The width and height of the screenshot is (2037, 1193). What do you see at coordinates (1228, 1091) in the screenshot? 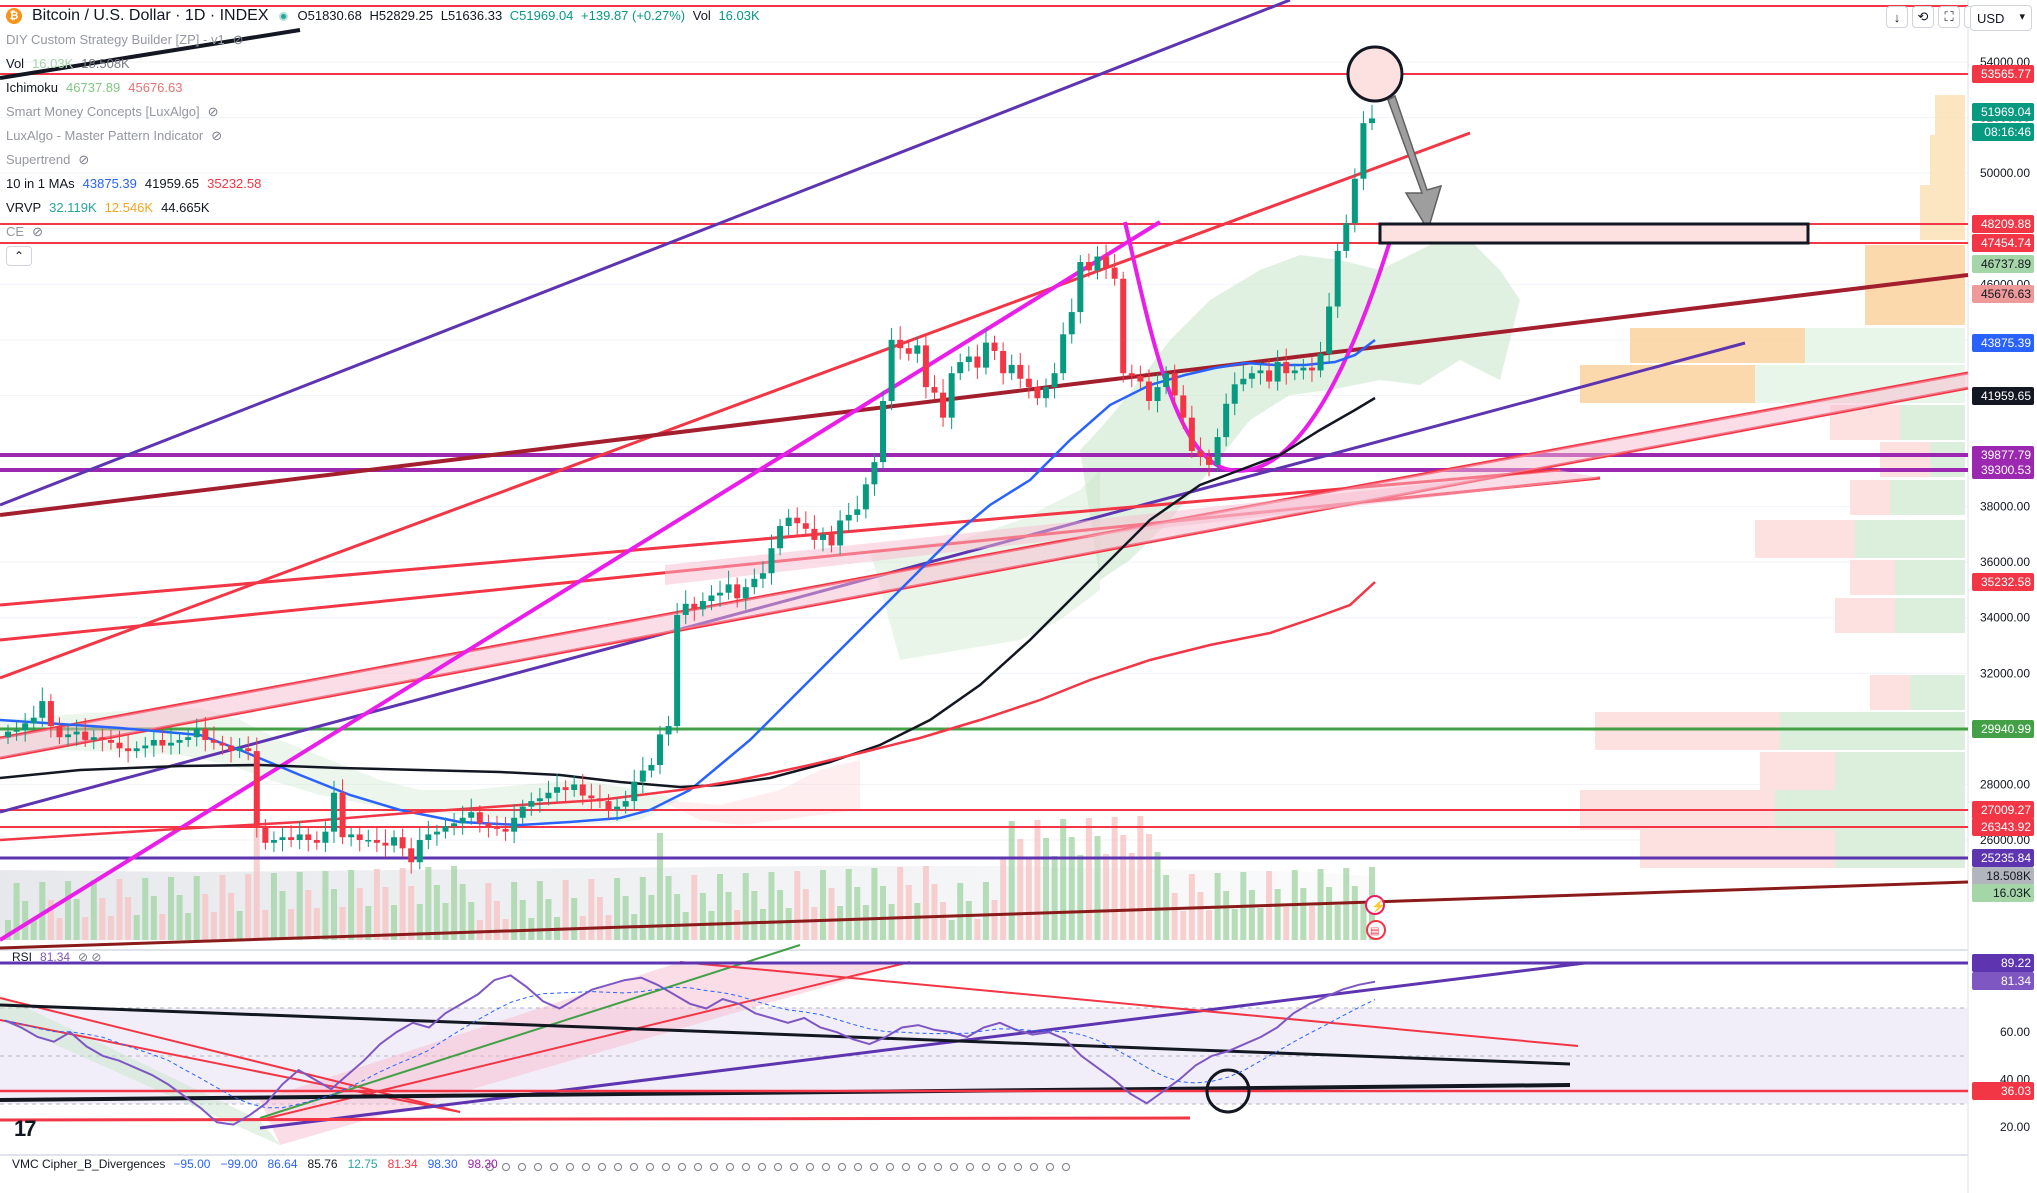
I see `rsi-circle-marker` at bounding box center [1228, 1091].